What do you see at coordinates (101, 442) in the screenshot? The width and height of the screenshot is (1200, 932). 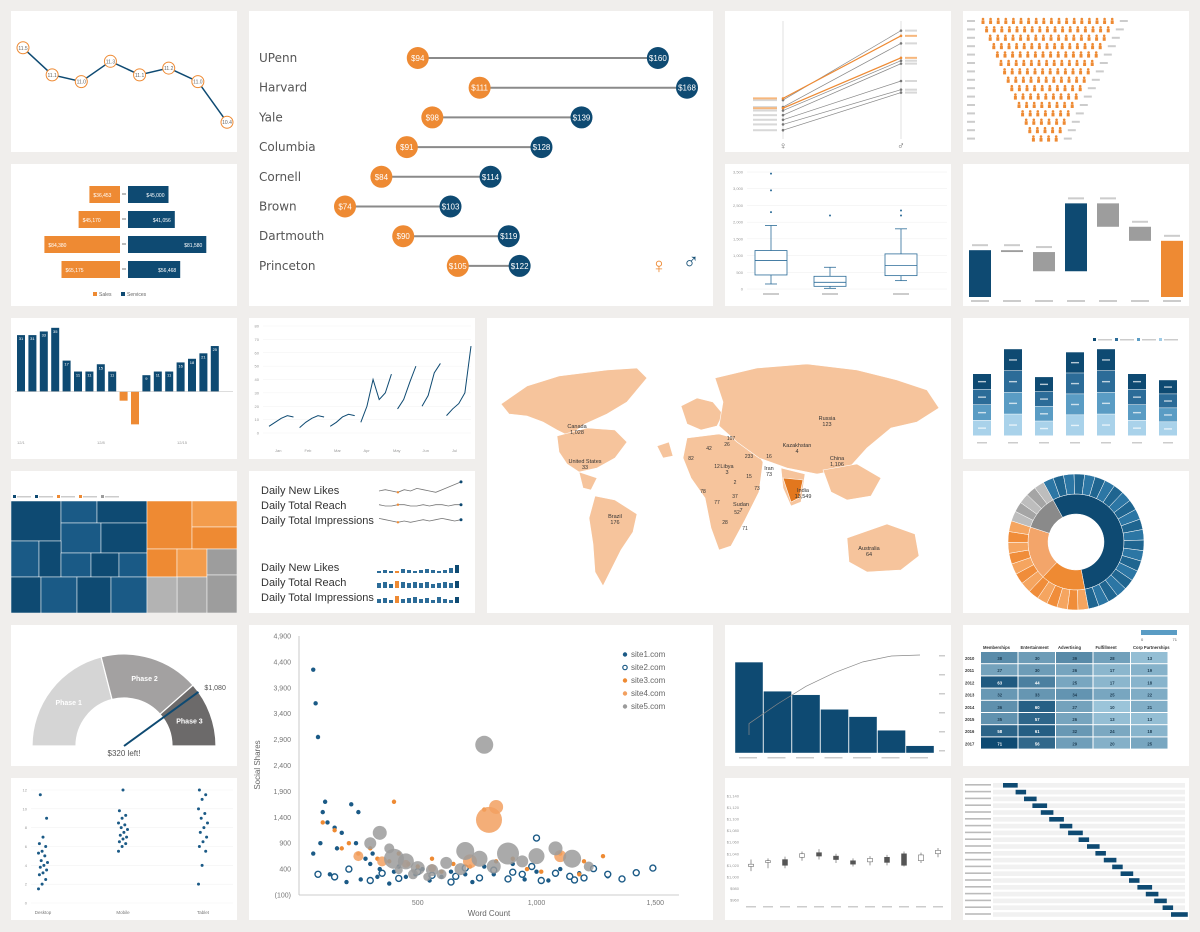 I see `x-tick: 12/8` at bounding box center [101, 442].